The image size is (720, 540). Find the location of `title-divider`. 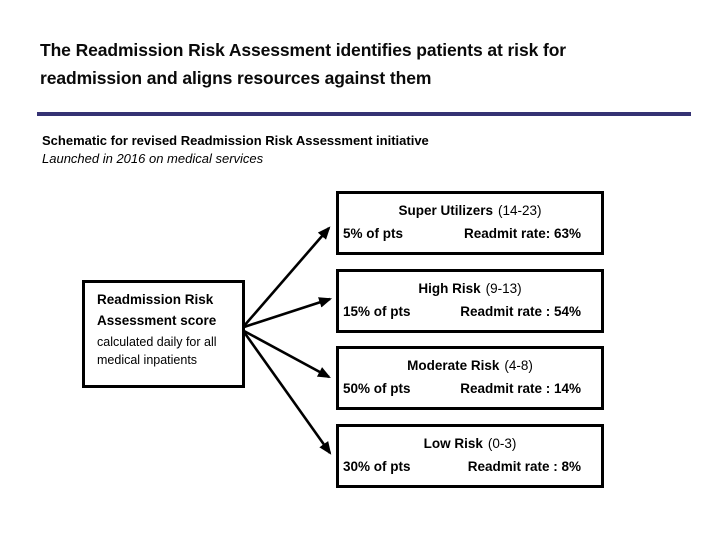

title-divider is located at coordinates (364, 114).